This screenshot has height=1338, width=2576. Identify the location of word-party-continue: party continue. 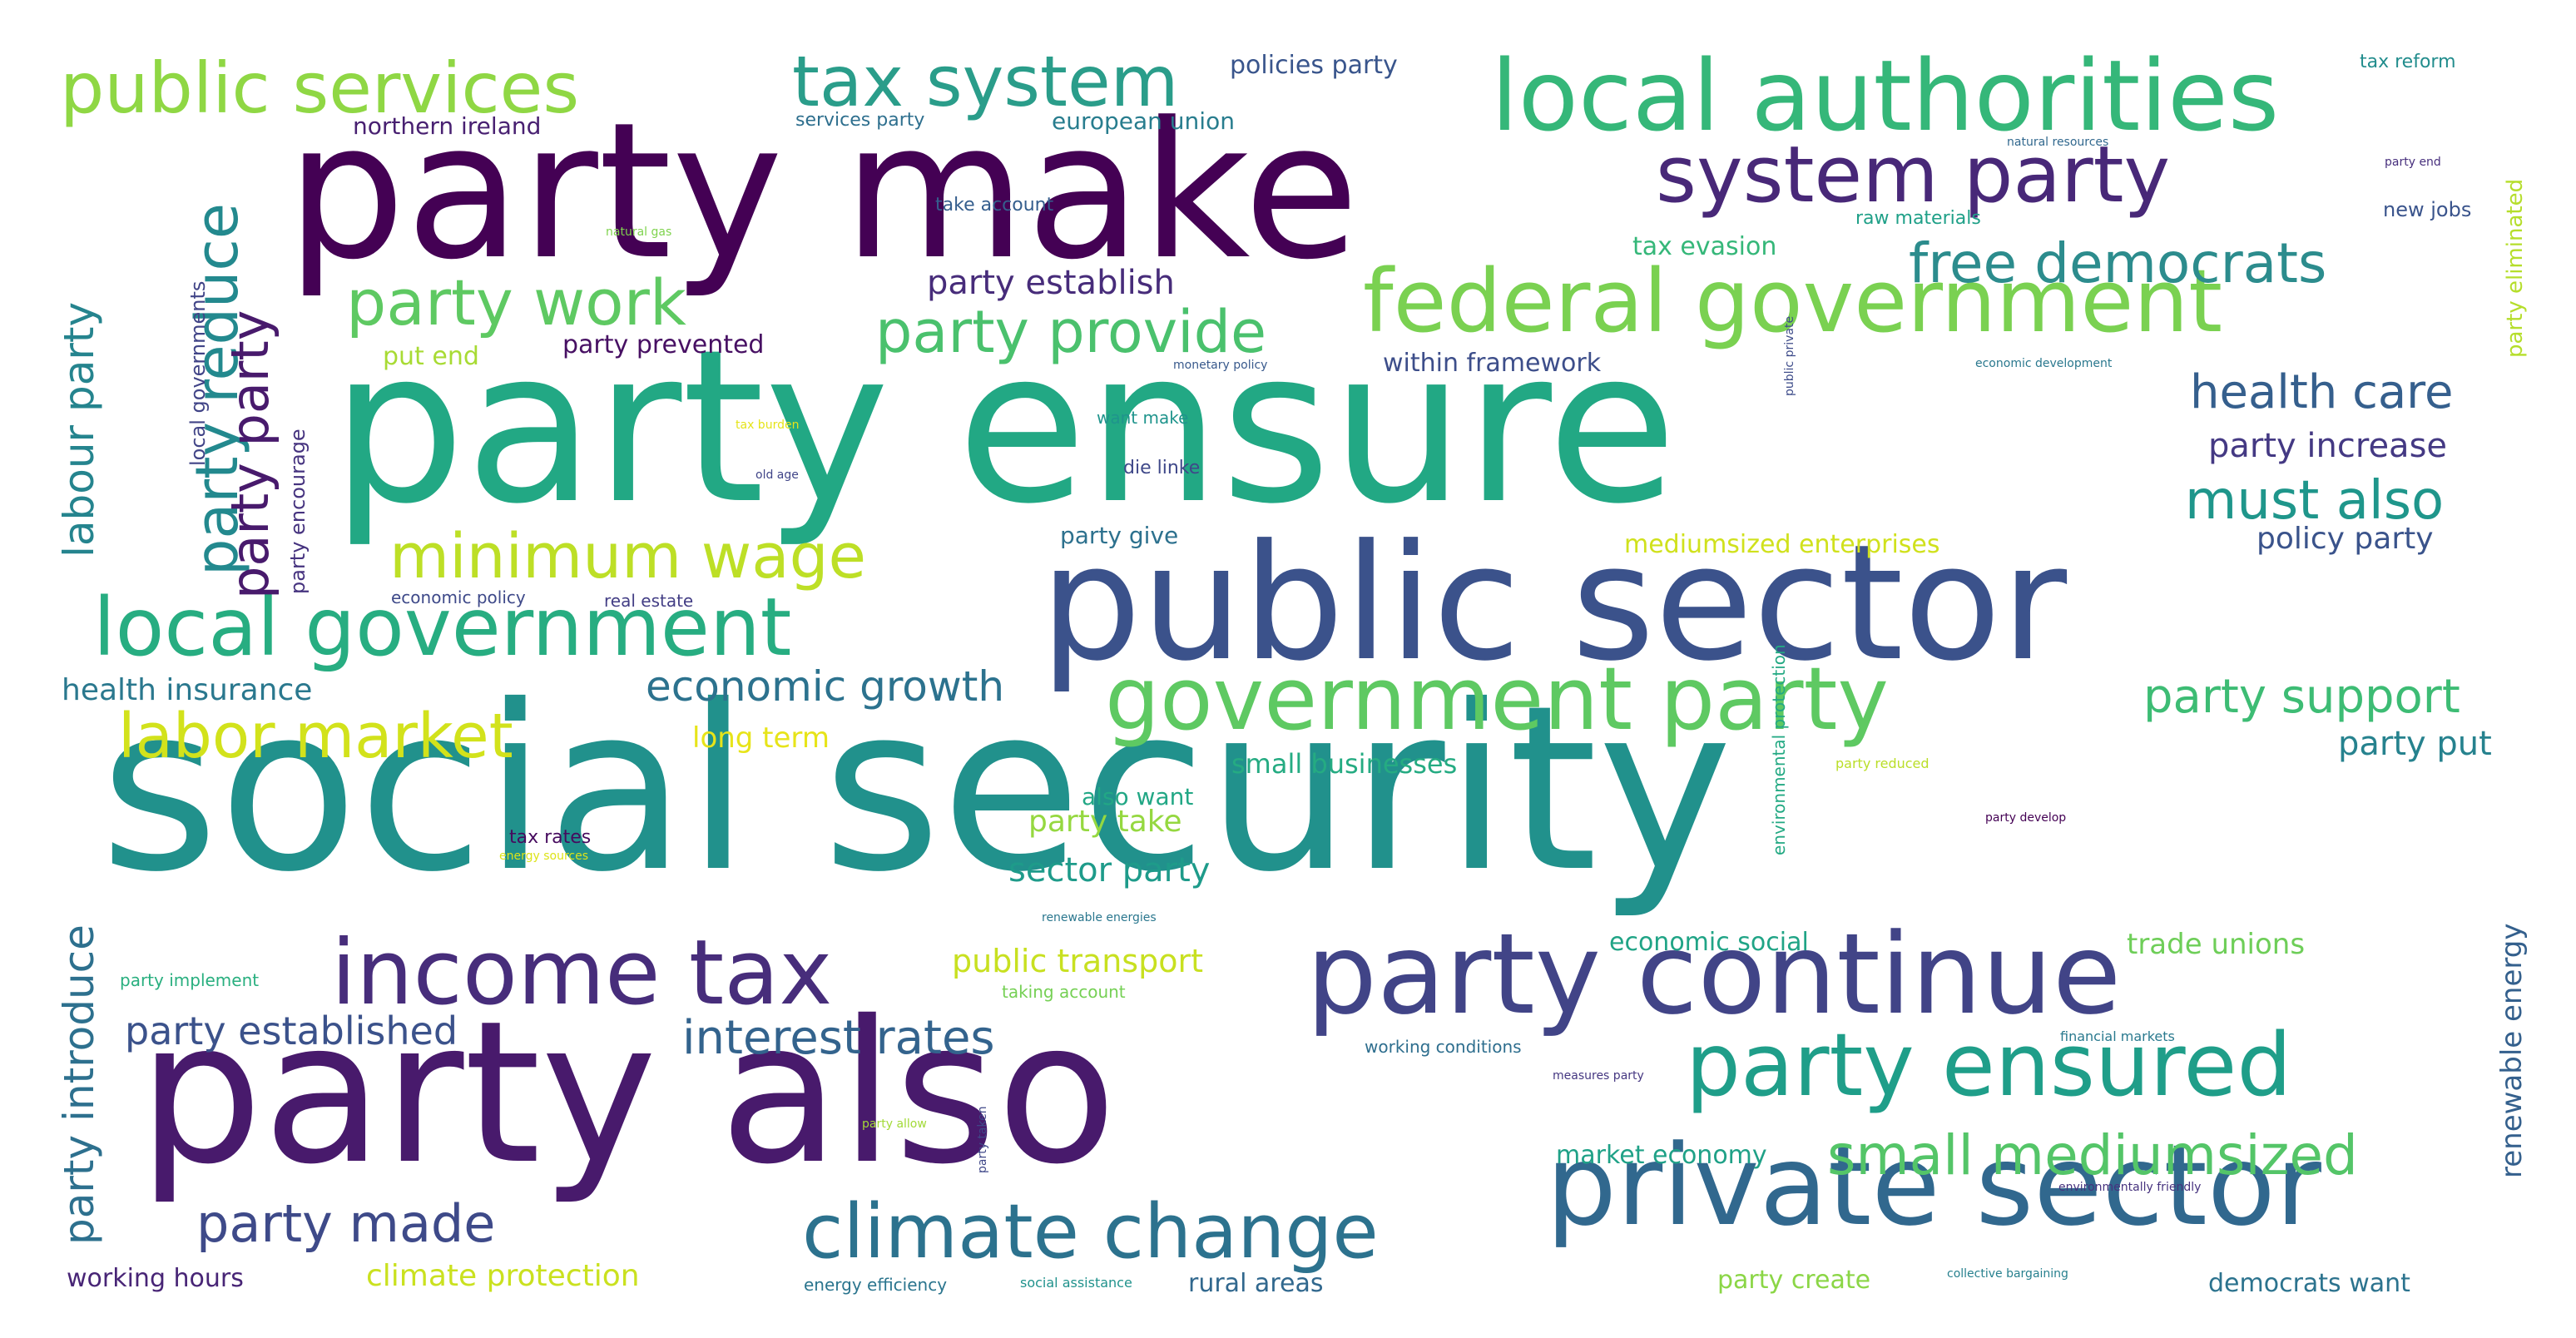
(1714, 974).